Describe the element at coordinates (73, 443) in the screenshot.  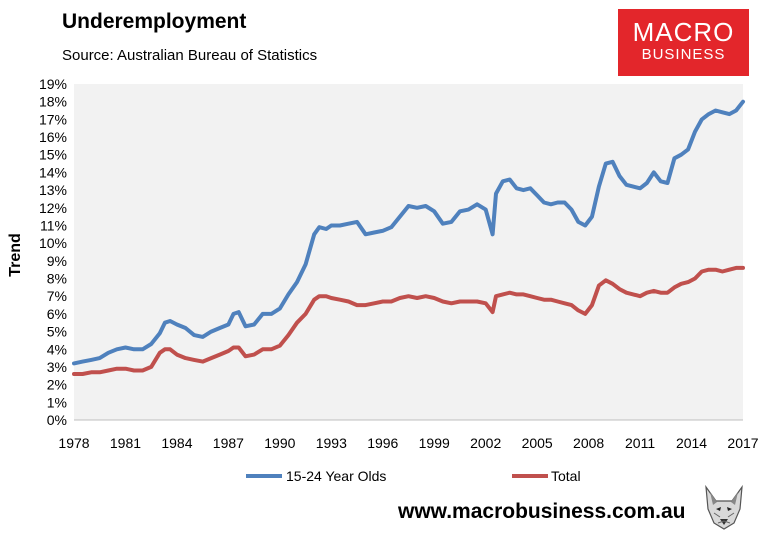
I see `x-tick-label: 1978` at that location.